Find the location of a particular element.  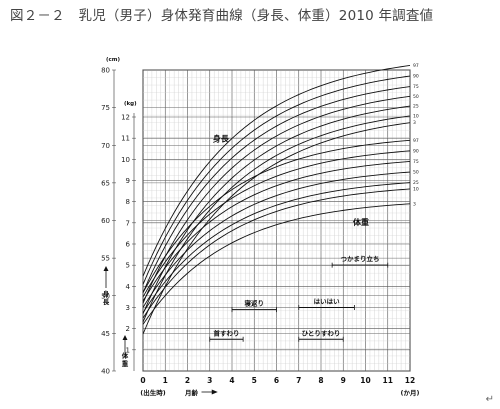

weight-tick-label: 12 is located at coordinates (125, 118).